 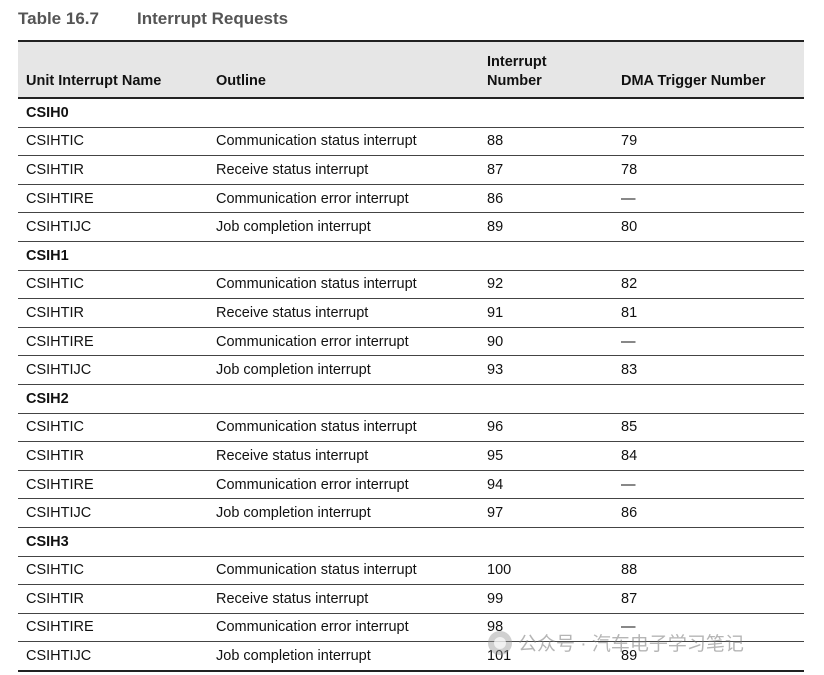 What do you see at coordinates (47, 255) in the screenshot?
I see `group-name: CSIH1` at bounding box center [47, 255].